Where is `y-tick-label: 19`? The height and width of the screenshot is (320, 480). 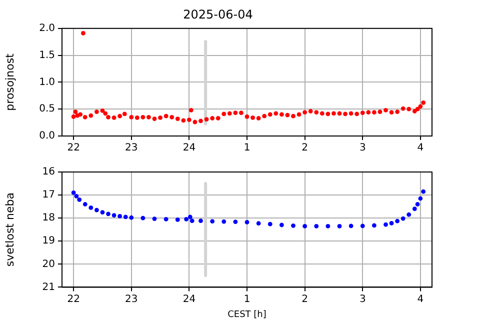
y-tick-label: 19 is located at coordinates (48, 241).